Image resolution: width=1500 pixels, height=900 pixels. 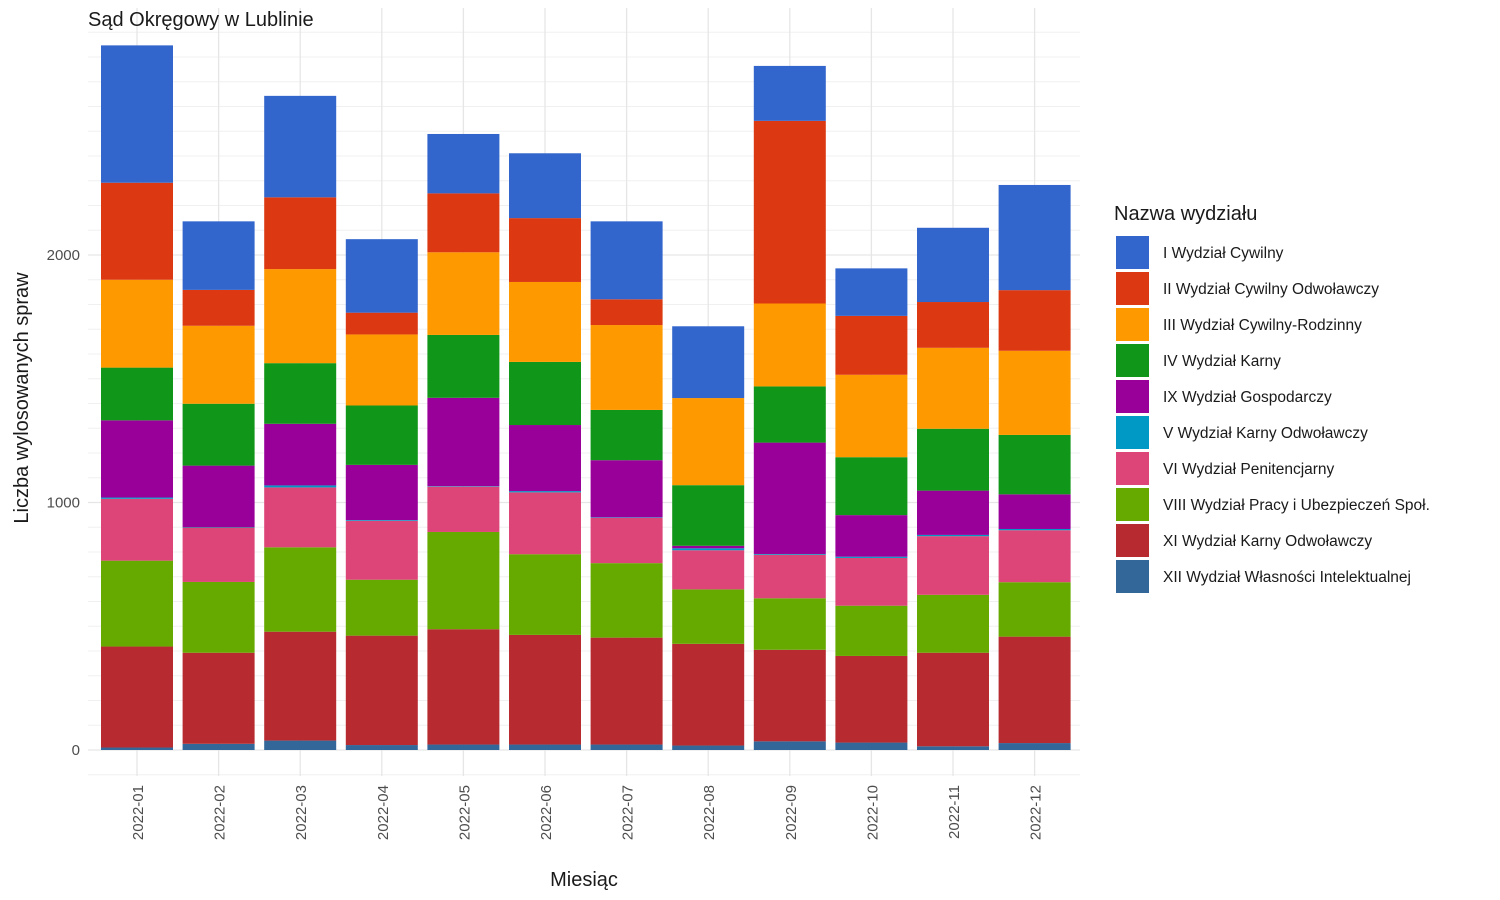 I want to click on x-tick-label: 2022-08, so click(x=709, y=812).